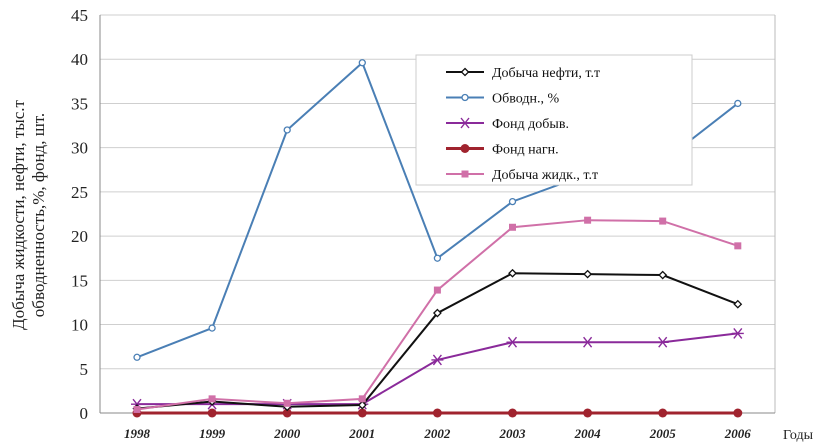  What do you see at coordinates (361, 433) in the screenshot?
I see `x-tick-label: 2001` at bounding box center [361, 433].